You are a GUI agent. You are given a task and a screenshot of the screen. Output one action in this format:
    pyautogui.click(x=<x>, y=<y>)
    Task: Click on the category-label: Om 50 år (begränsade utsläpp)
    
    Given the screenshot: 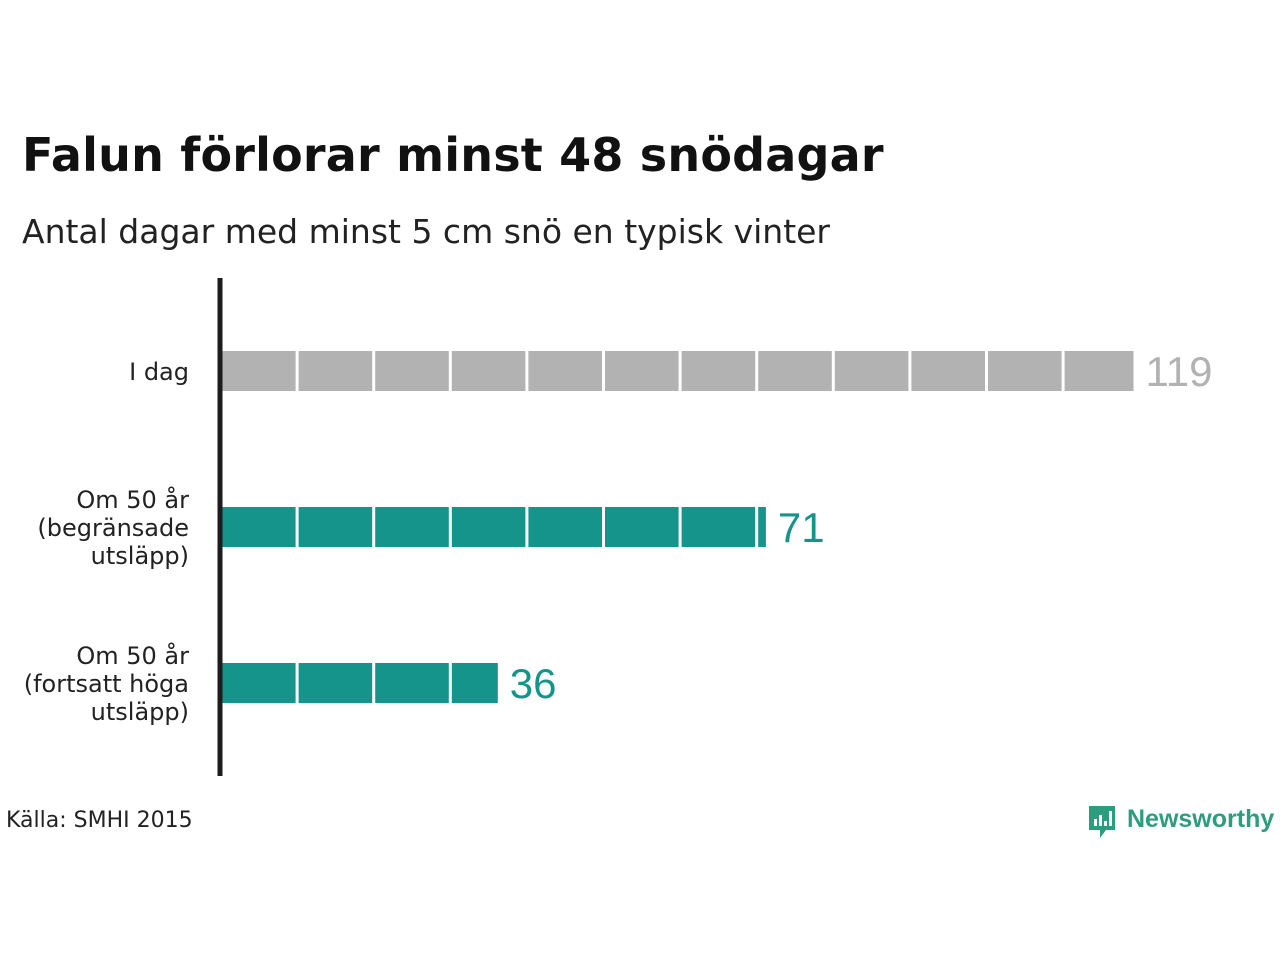 What is the action you would take?
    pyautogui.click(x=113, y=527)
    